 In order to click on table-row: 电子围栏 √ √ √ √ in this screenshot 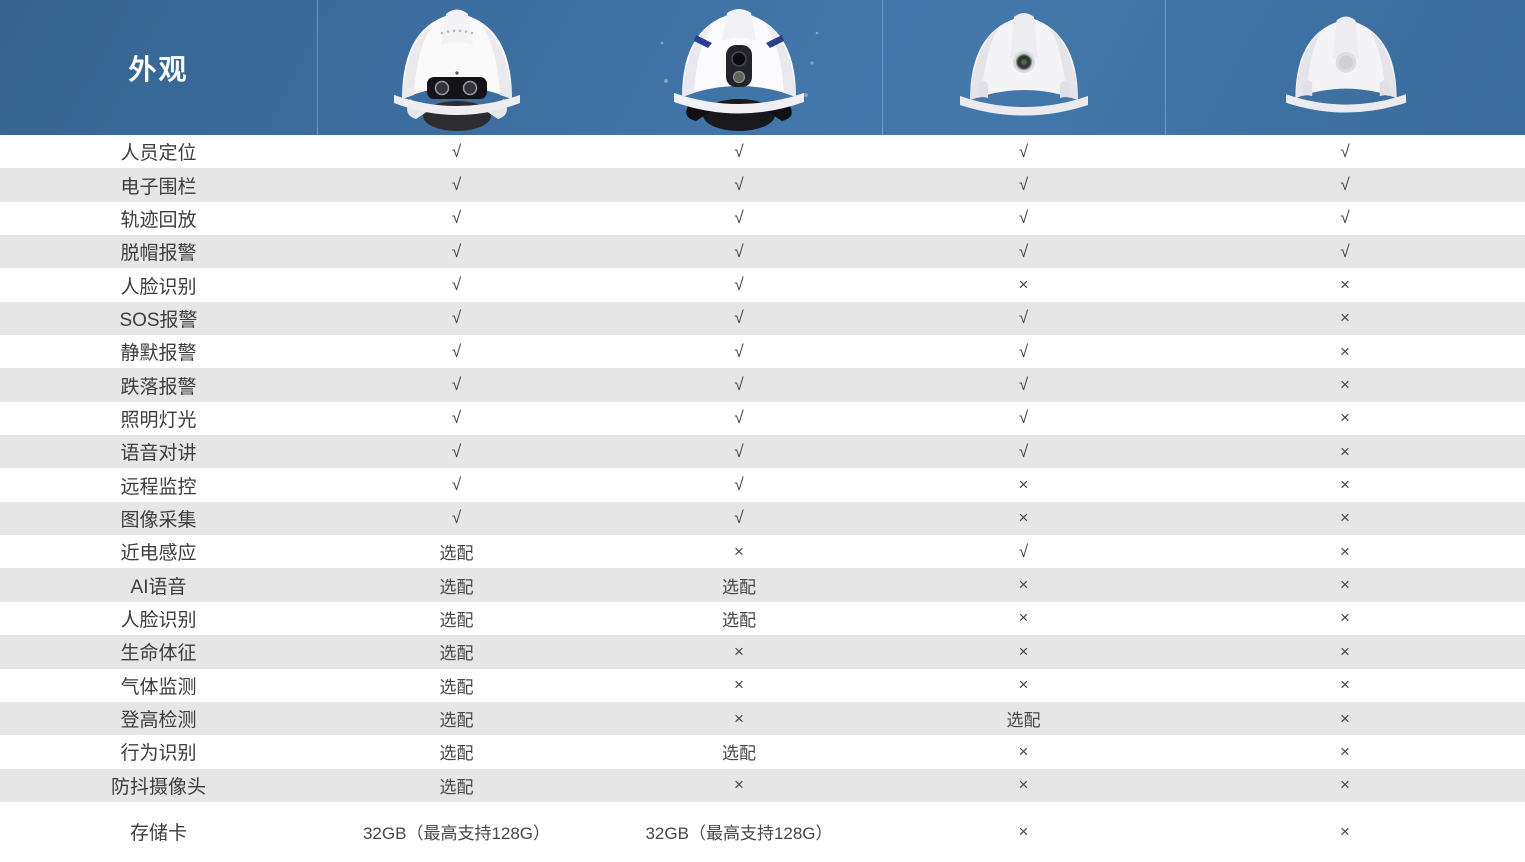, I will do `click(762, 185)`.